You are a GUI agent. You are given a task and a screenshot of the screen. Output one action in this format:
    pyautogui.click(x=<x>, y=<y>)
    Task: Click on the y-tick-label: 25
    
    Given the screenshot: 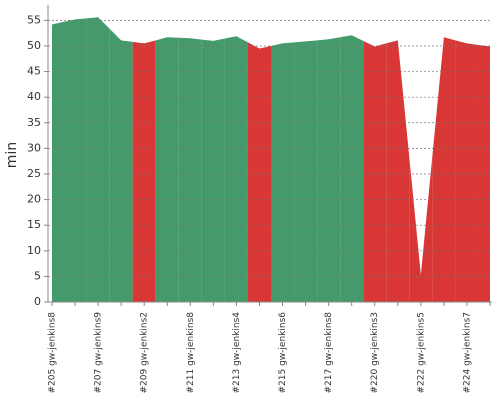 What is the action you would take?
    pyautogui.click(x=34, y=173)
    